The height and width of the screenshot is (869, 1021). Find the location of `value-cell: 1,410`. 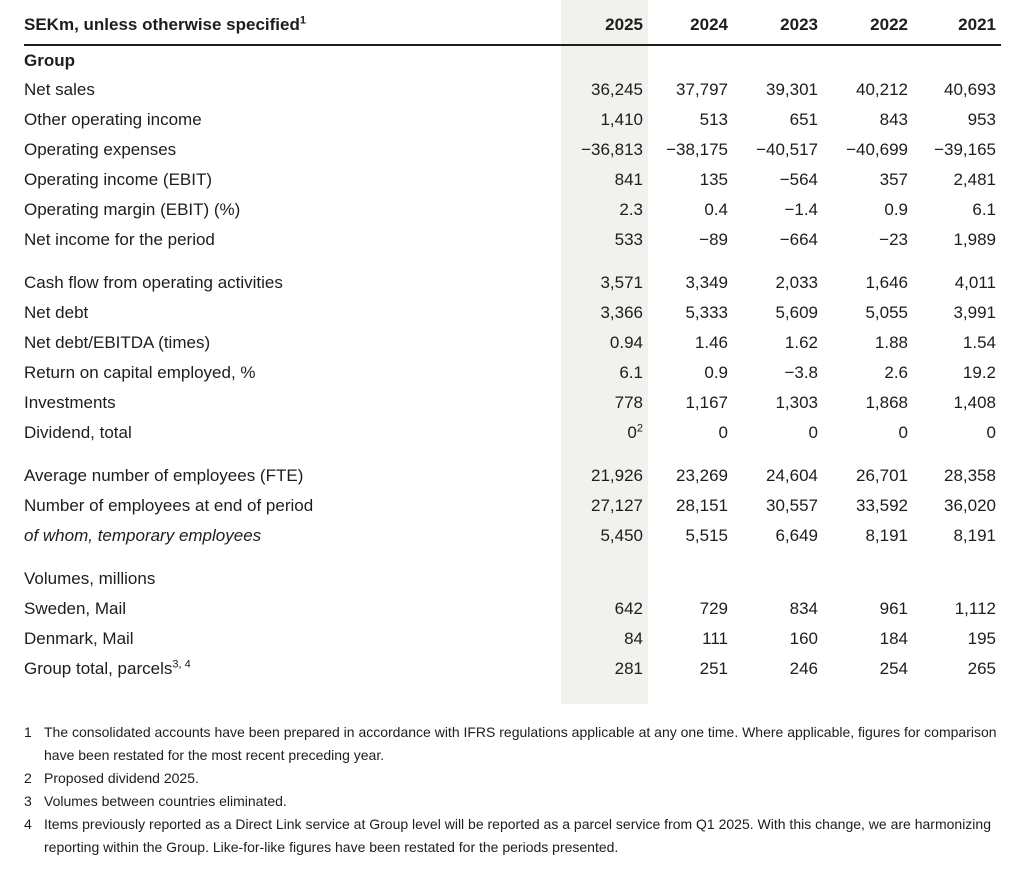

value-cell: 1,410 is located at coordinates (604, 120).